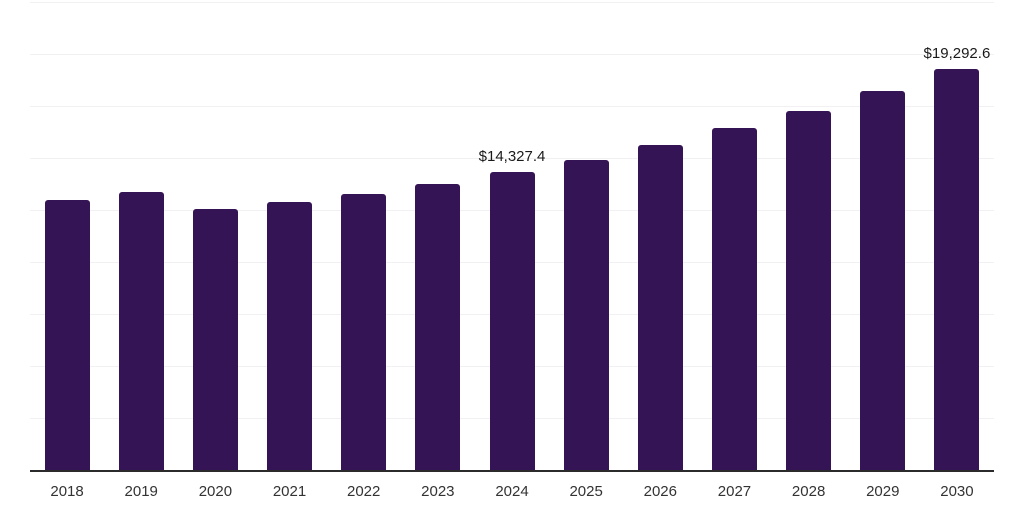  What do you see at coordinates (438, 491) in the screenshot?
I see `x-axis-label-2023: 2023` at bounding box center [438, 491].